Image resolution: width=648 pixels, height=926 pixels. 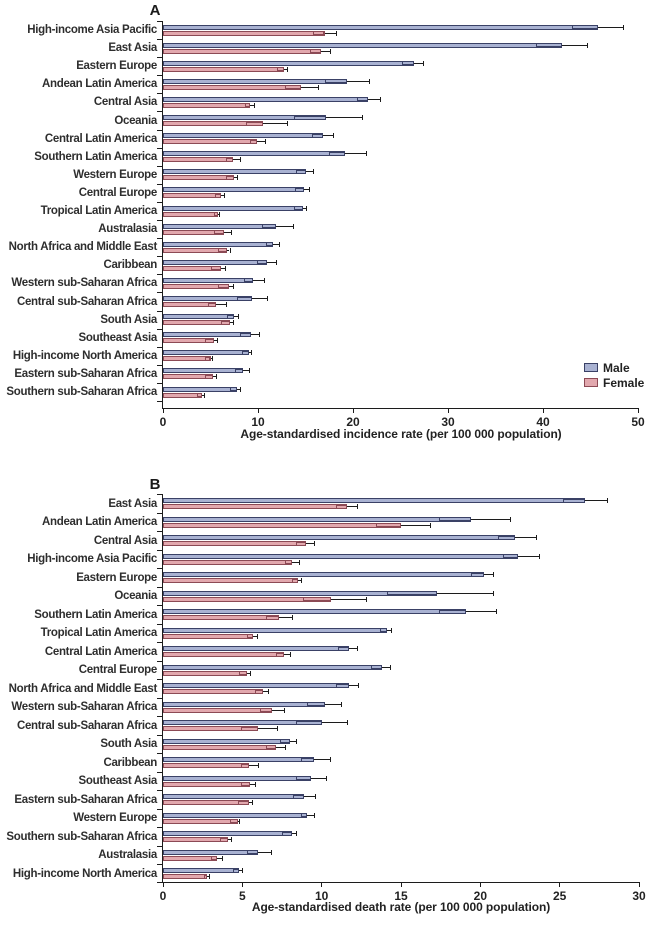 I want to click on region-label: Eastern Europe, so click(x=116, y=577).